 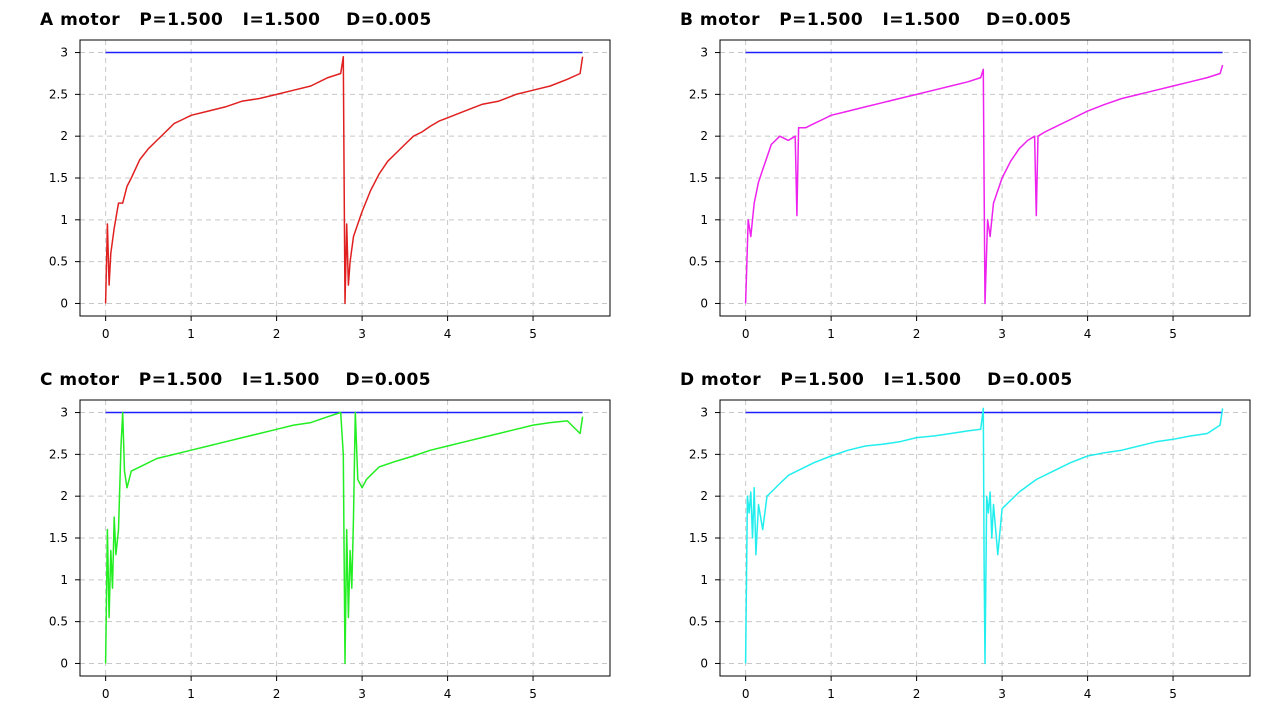 I want to click on chart-title: B motor P=1.500 I=1.500 D=0.005, so click(x=876, y=20).